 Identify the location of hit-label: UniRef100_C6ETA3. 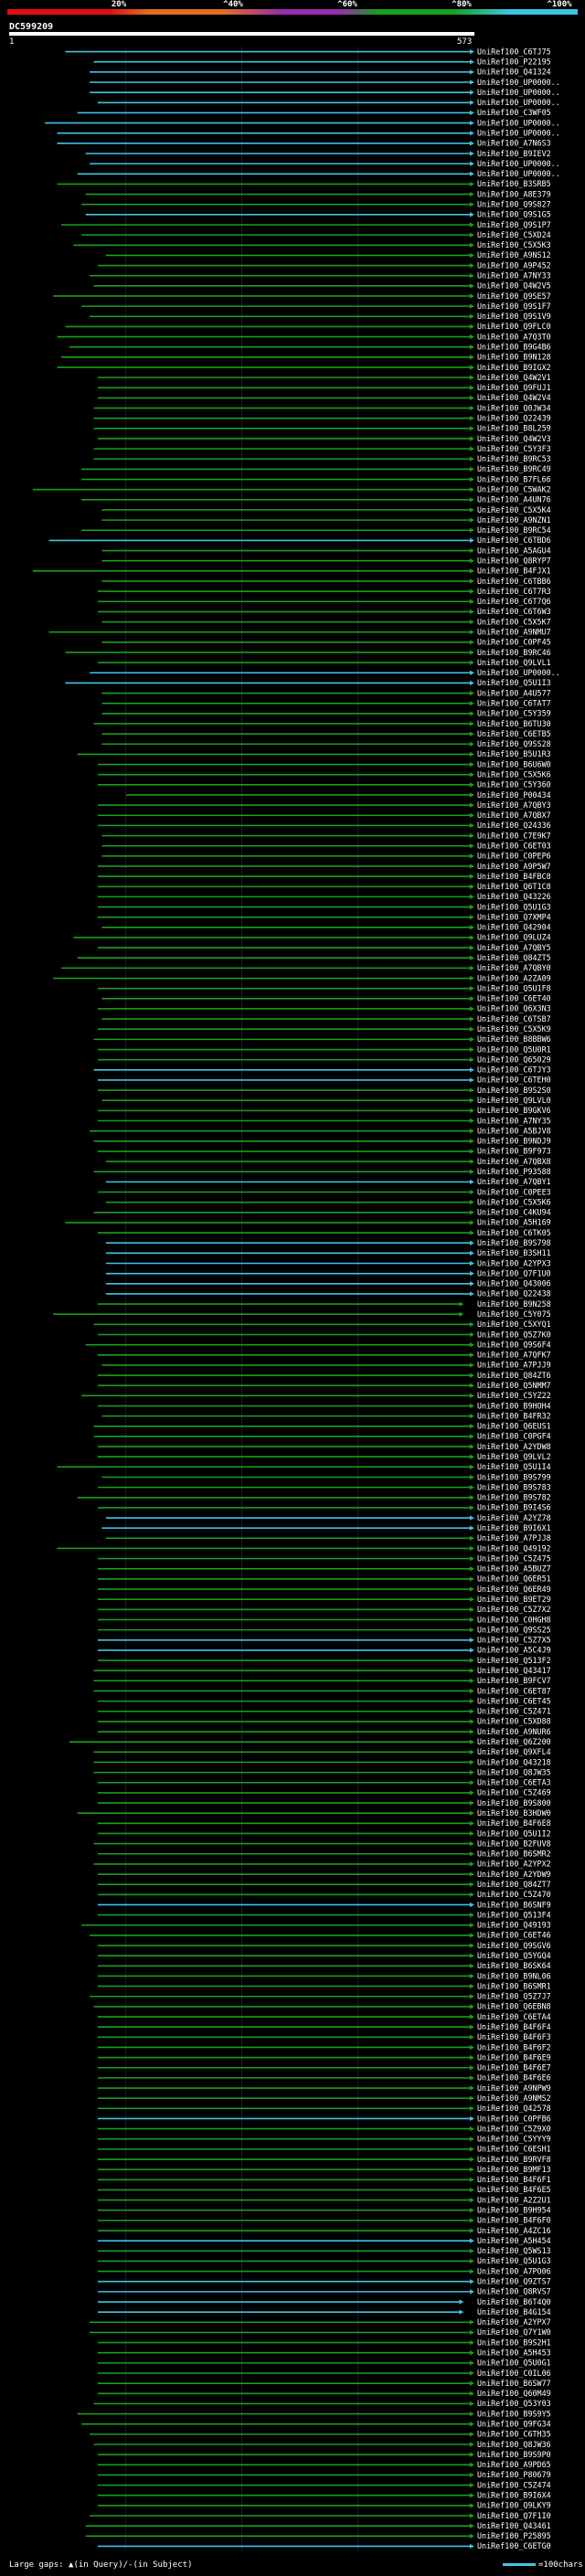
(514, 1782).